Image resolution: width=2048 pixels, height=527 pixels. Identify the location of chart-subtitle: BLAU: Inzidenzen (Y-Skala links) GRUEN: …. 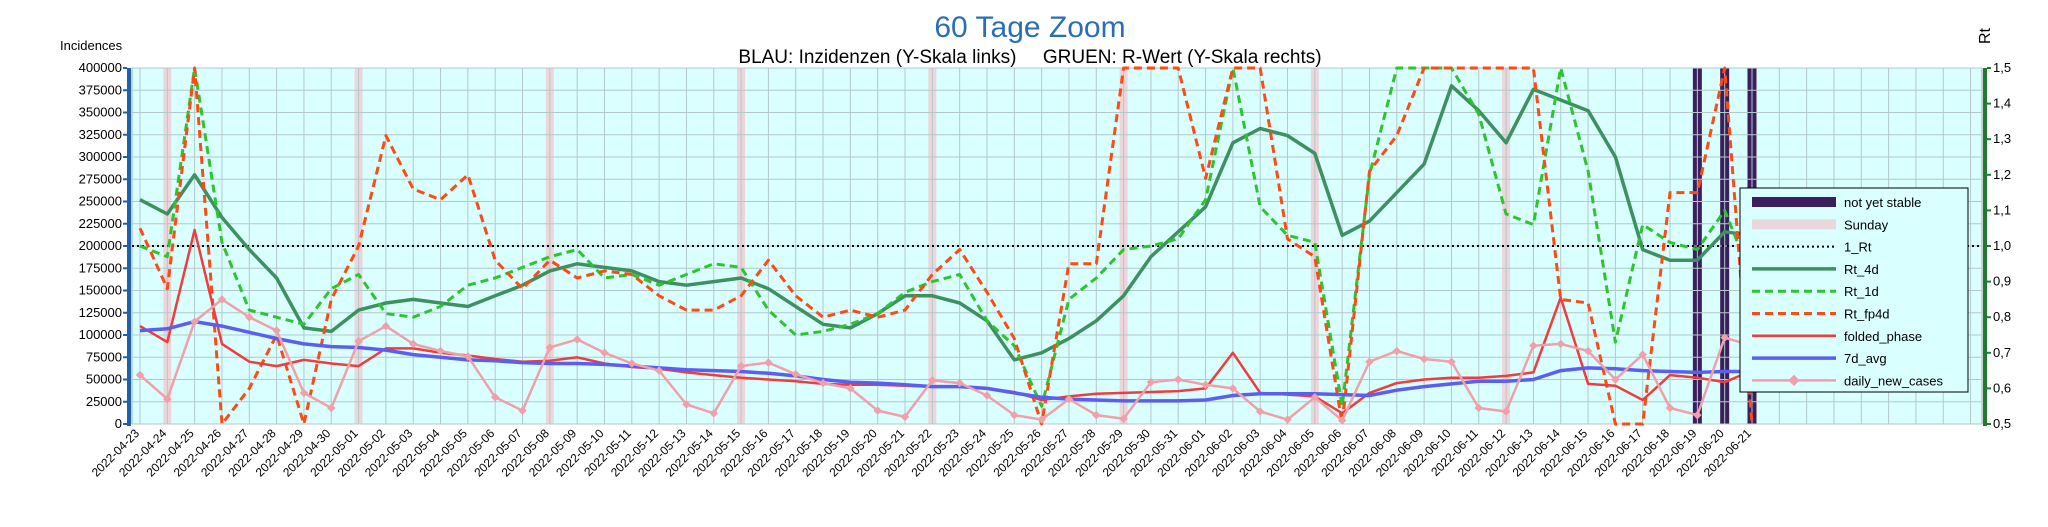
(1029, 57).